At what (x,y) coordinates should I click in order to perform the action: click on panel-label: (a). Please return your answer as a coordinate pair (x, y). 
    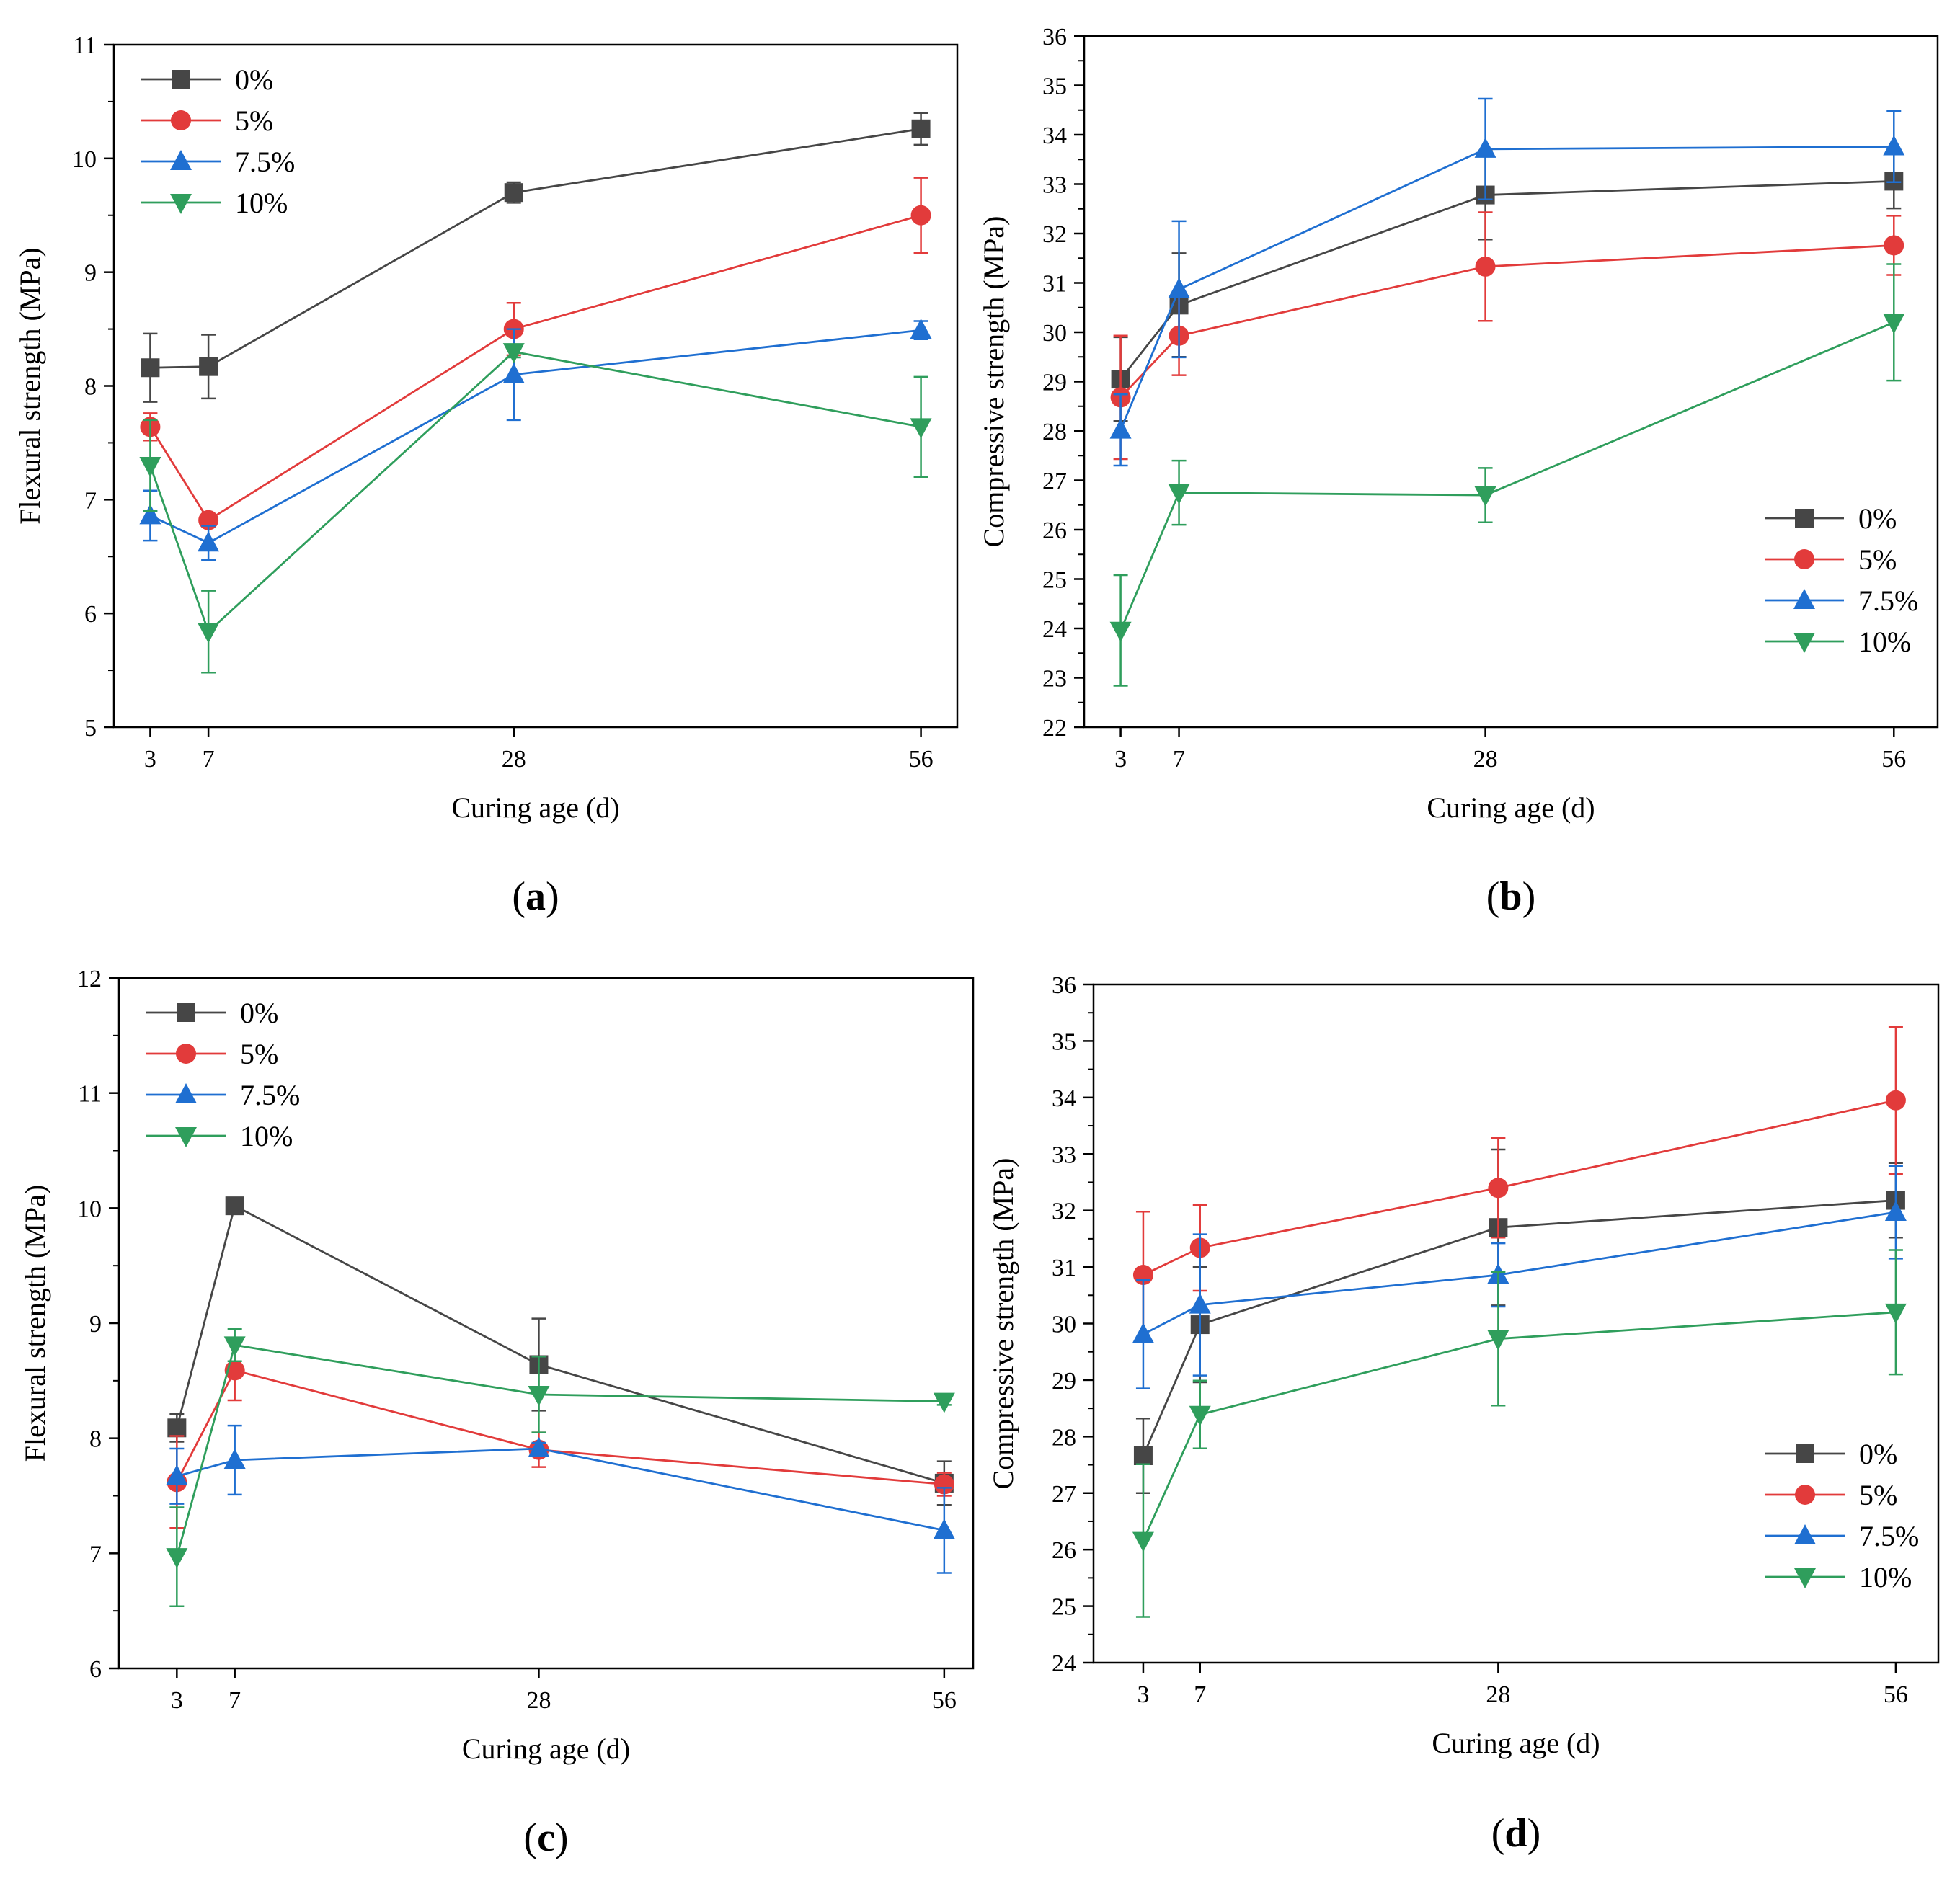
    Looking at the image, I should click on (535, 896).